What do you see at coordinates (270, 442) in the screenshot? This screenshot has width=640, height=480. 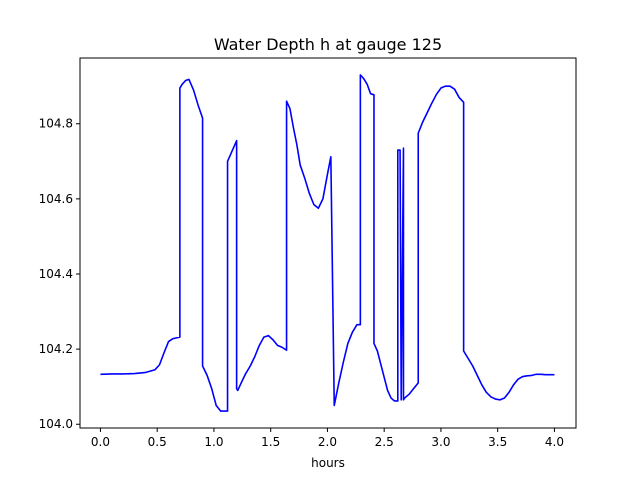 I see `x-tick-label: 1.5` at bounding box center [270, 442].